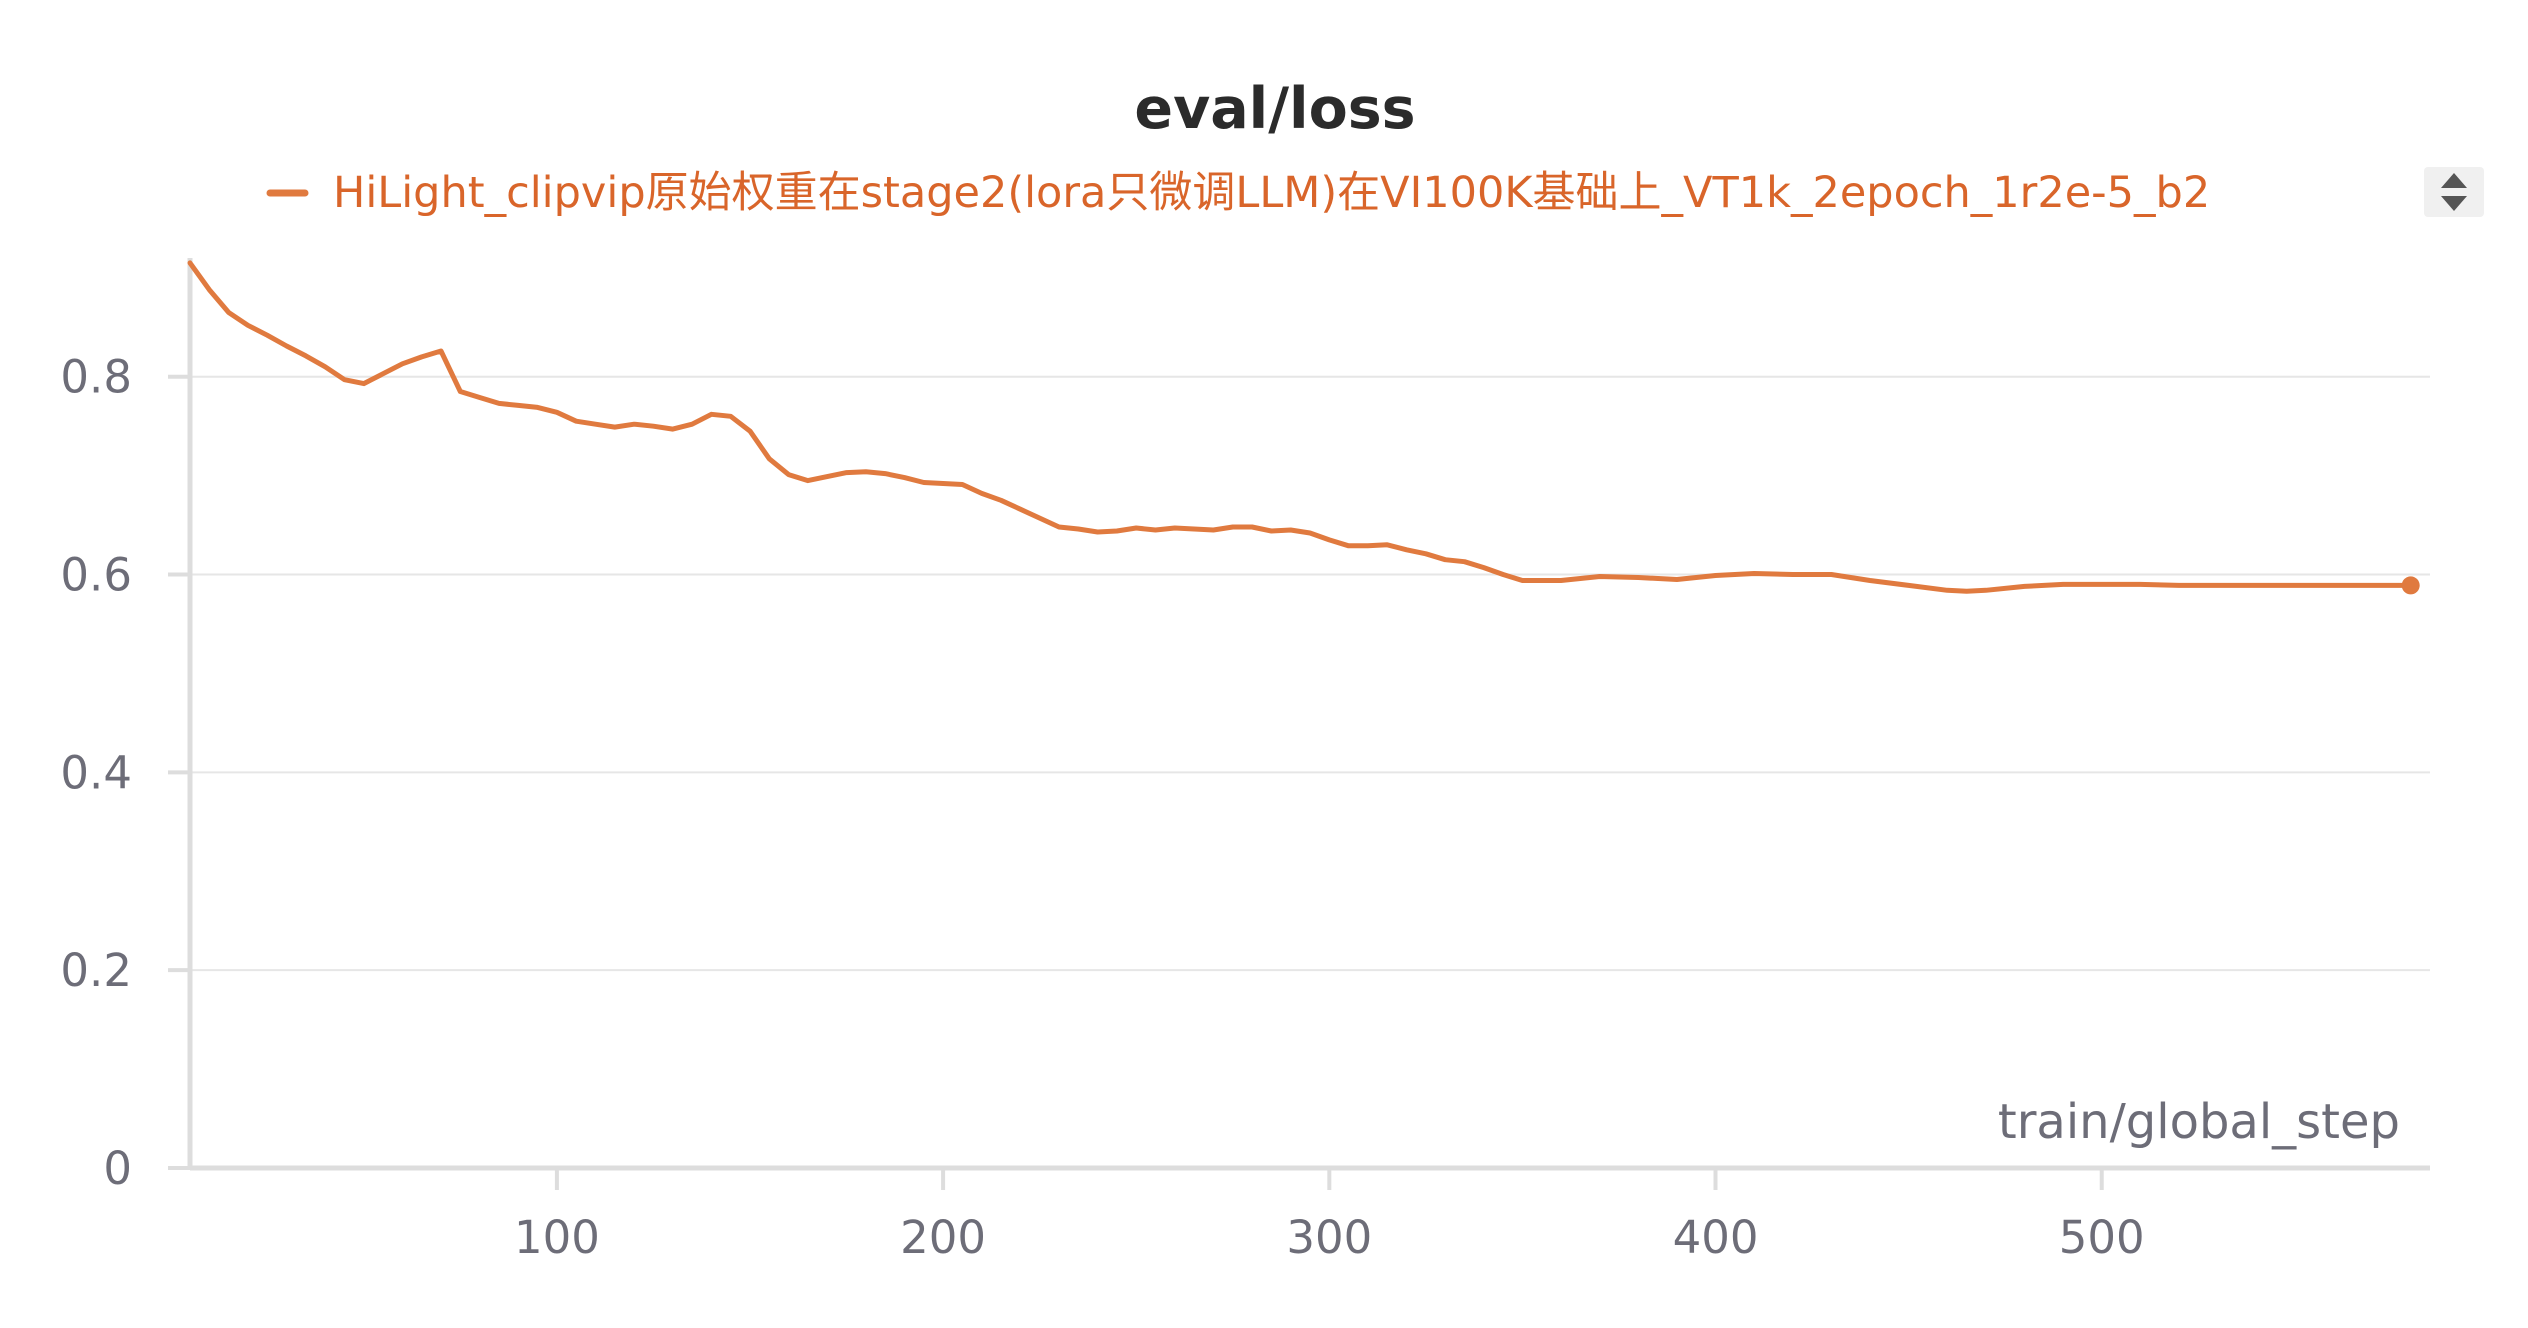 Image resolution: width=2528 pixels, height=1328 pixels. I want to click on x-tick-label: 300, so click(1329, 1237).